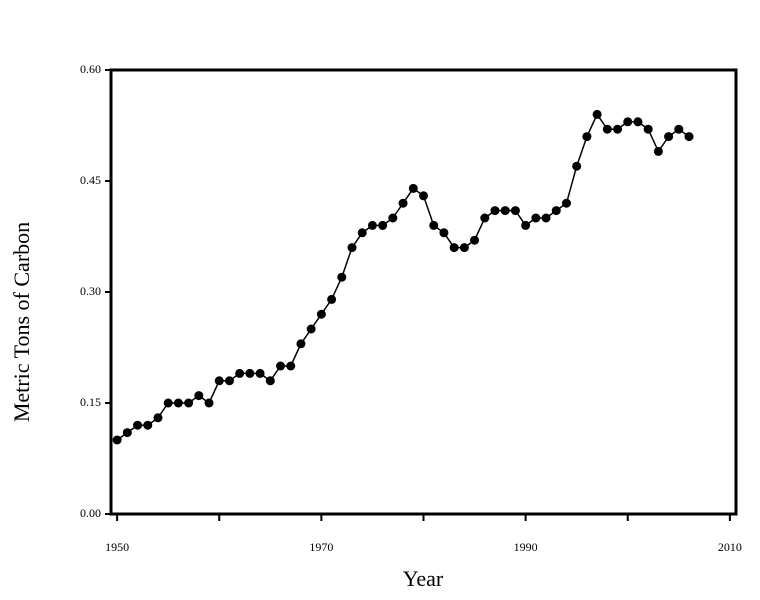 This screenshot has width=760, height=600. I want to click on x-axis-title: Year, so click(423, 578).